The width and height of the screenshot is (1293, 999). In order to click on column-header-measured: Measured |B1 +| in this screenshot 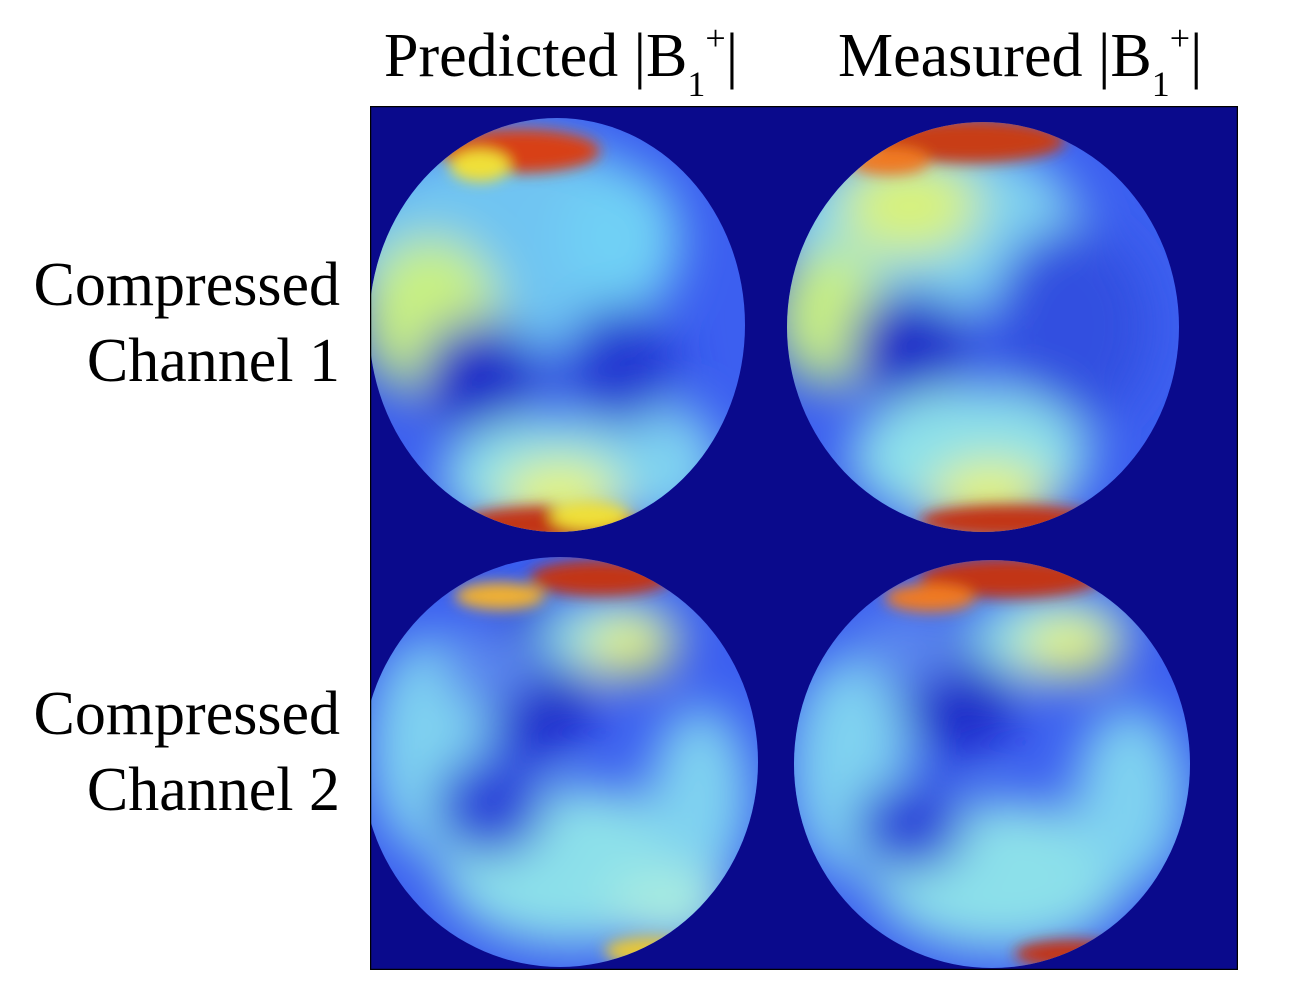, I will do `click(1020, 61)`.